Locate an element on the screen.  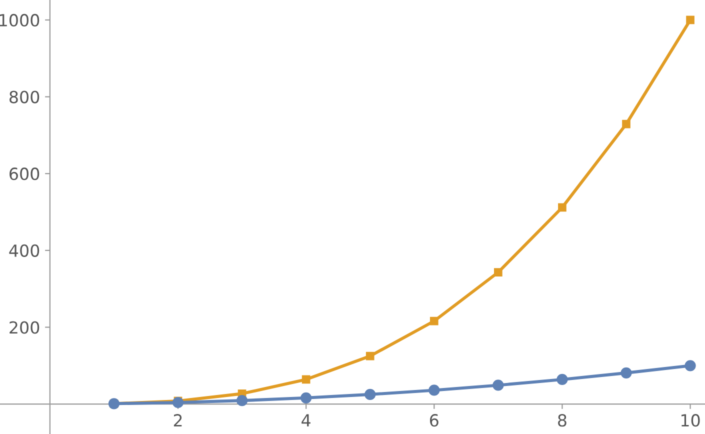
x-tick-label: 8 is located at coordinates (562, 420).